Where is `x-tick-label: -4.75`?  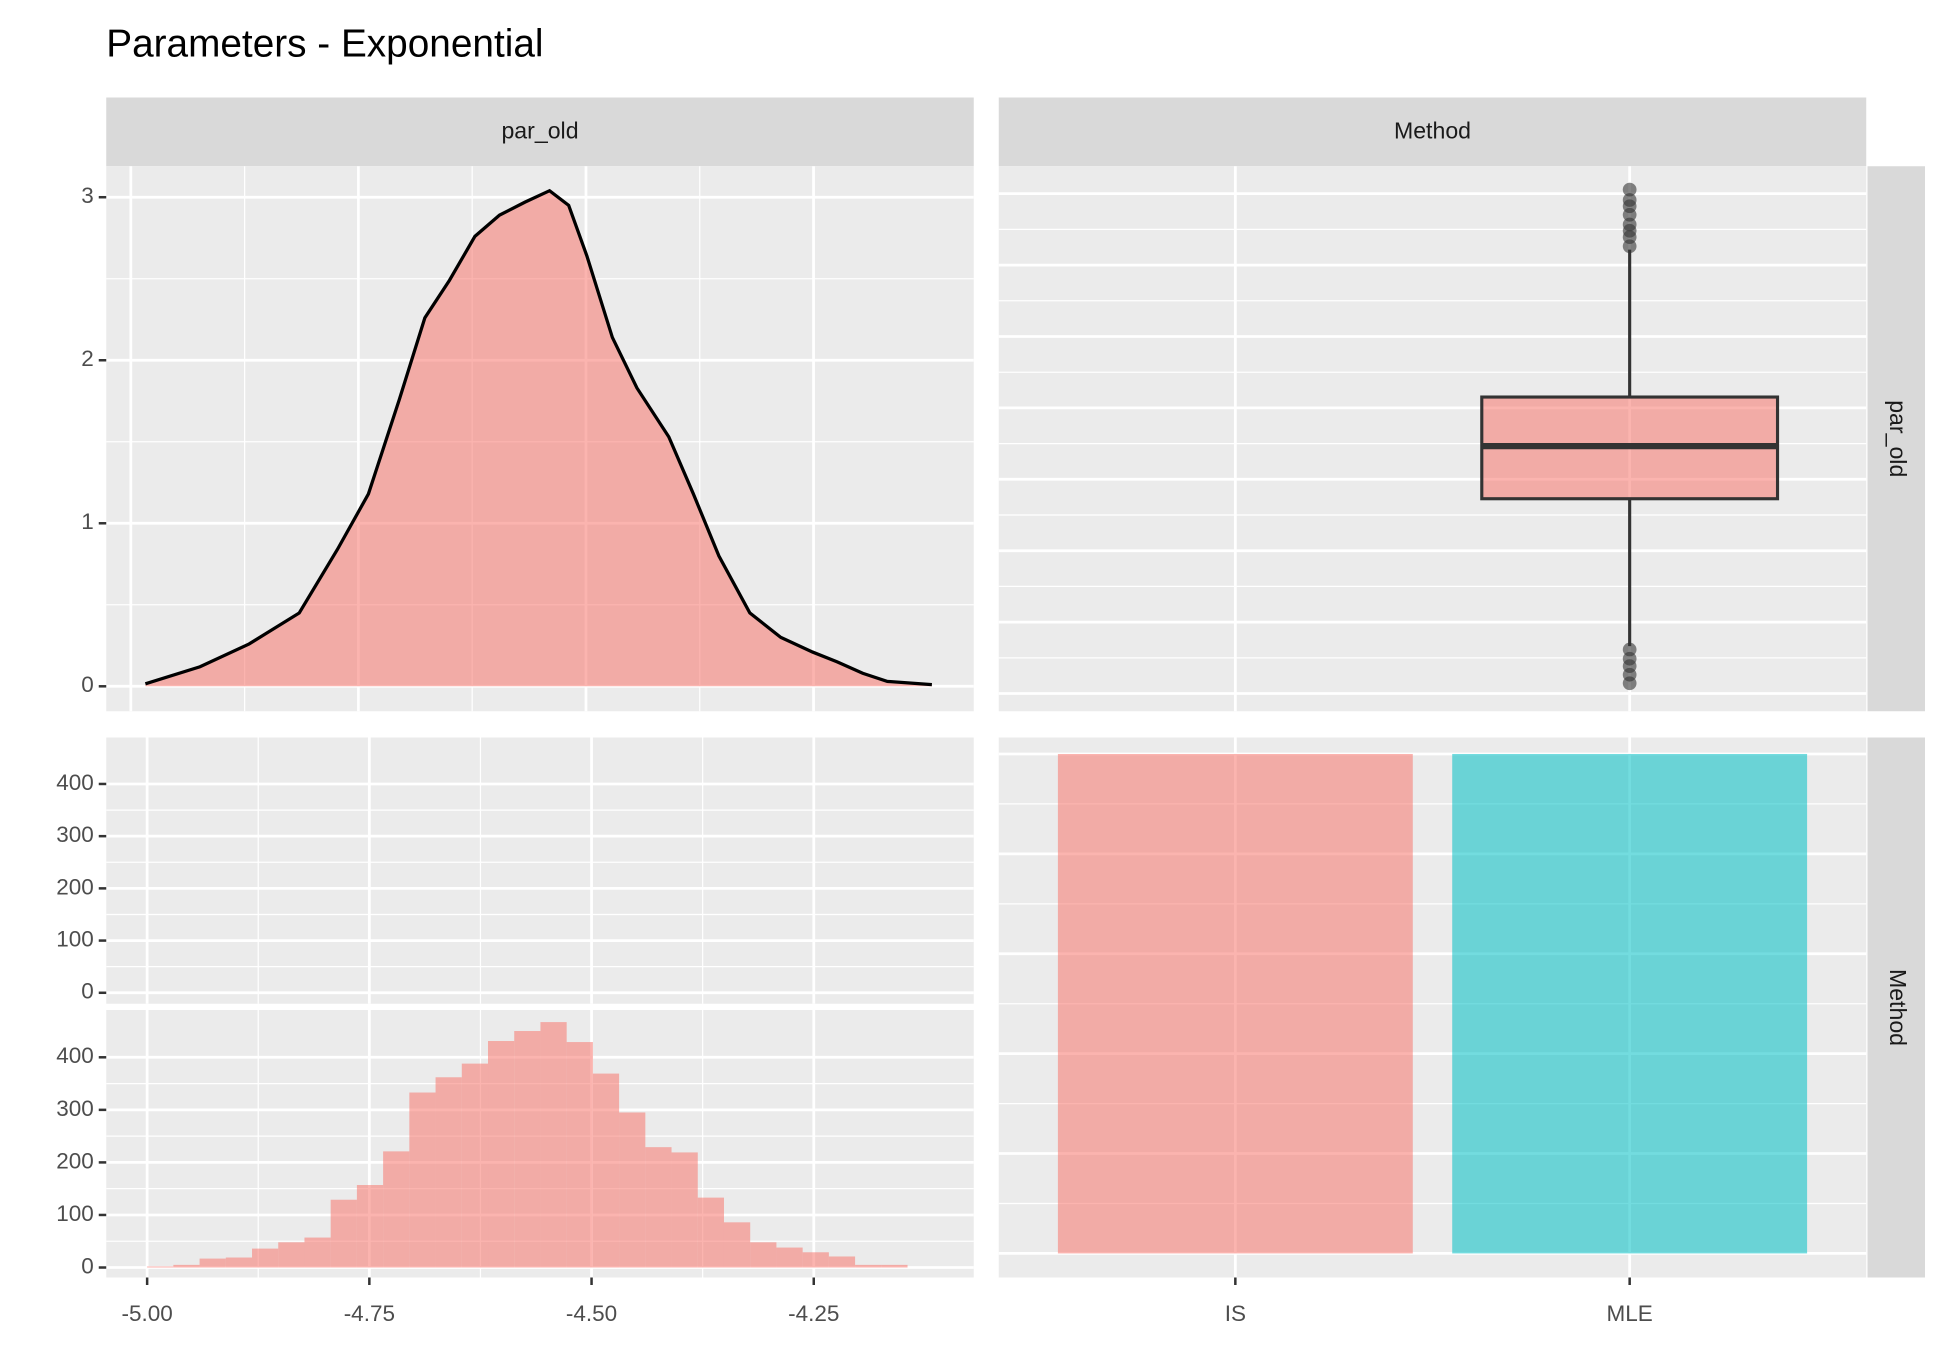 x-tick-label: -4.75 is located at coordinates (369, 1313).